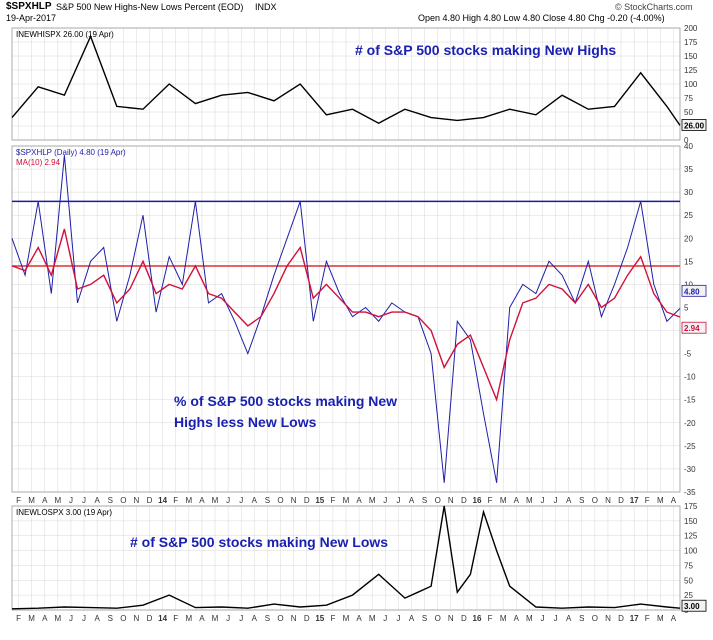 Image resolution: width=713 pixels, height=640 pixels. Describe the element at coordinates (692, 606) in the screenshot. I see `bottom-last-value: 3.00` at that location.